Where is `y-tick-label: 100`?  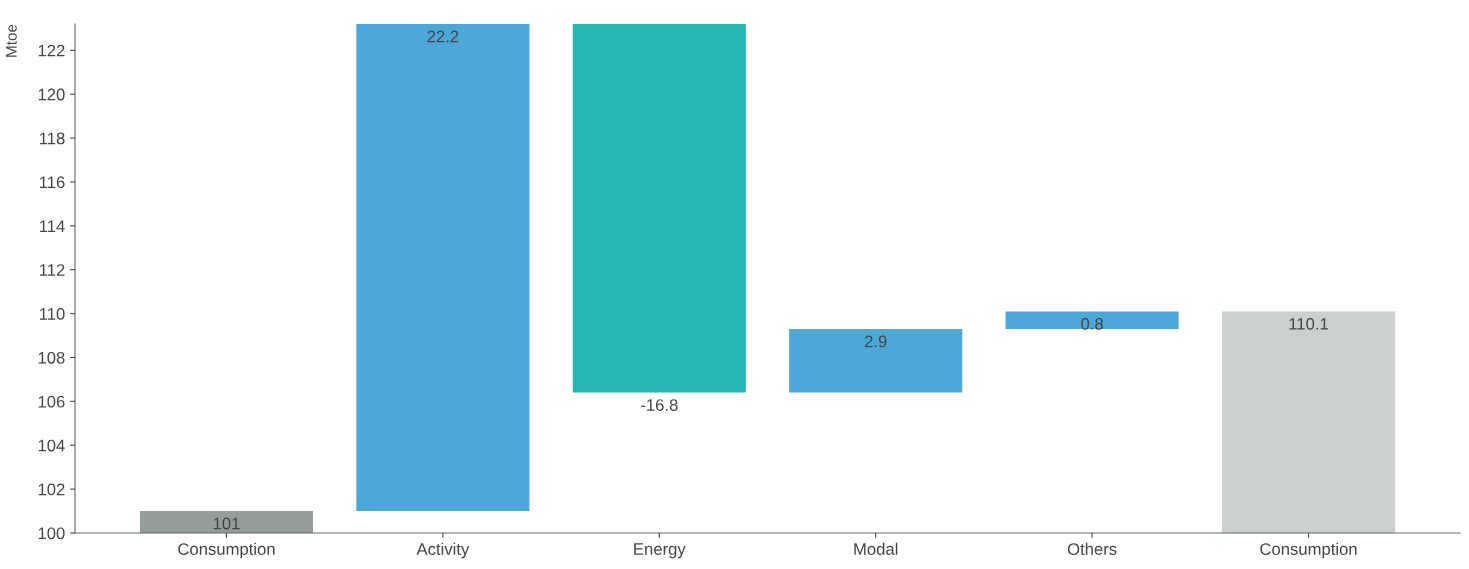
y-tick-label: 100 is located at coordinates (51, 533).